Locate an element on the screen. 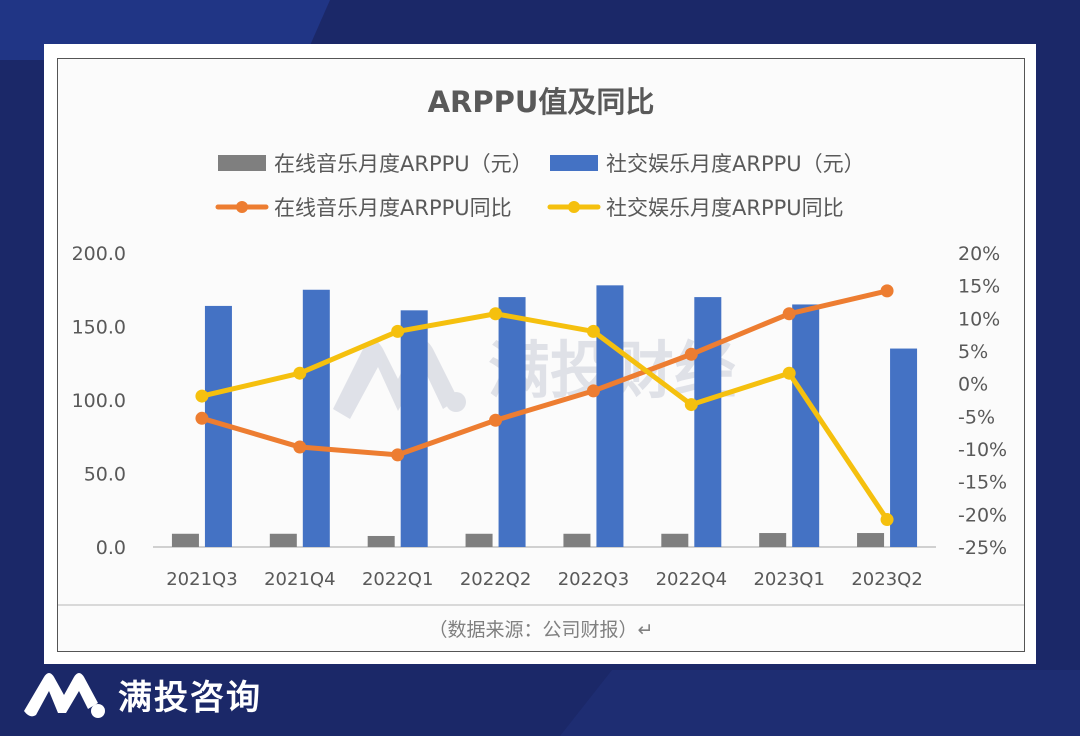  bar-social-2022Q4 is located at coordinates (708, 422).